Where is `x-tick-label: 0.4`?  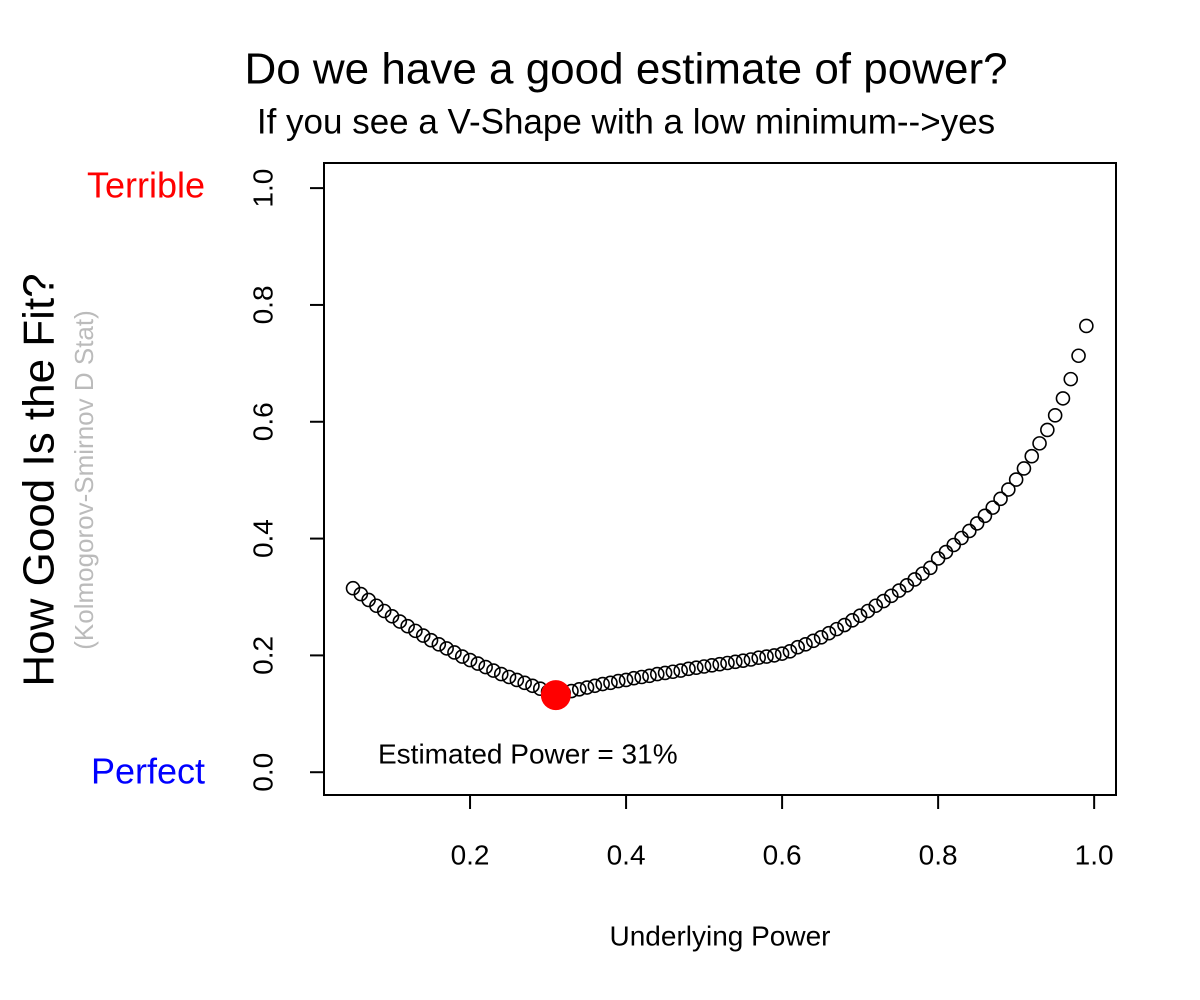 x-tick-label: 0.4 is located at coordinates (626, 854).